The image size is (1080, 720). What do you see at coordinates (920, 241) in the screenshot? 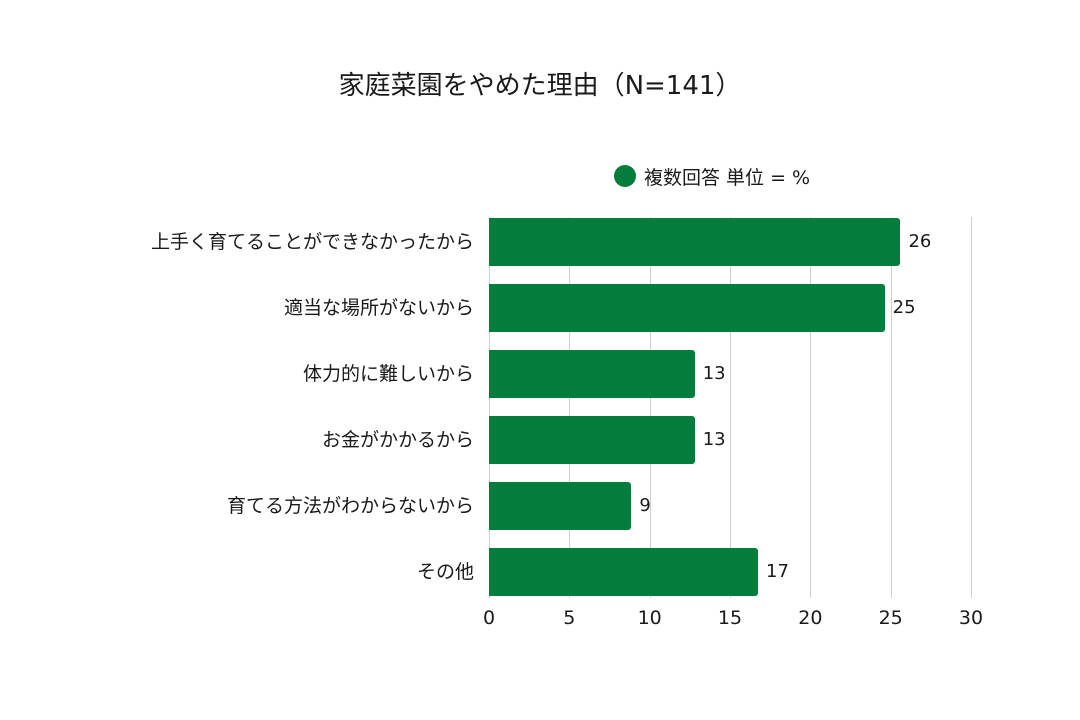
I see `bar-value-label: 26` at bounding box center [920, 241].